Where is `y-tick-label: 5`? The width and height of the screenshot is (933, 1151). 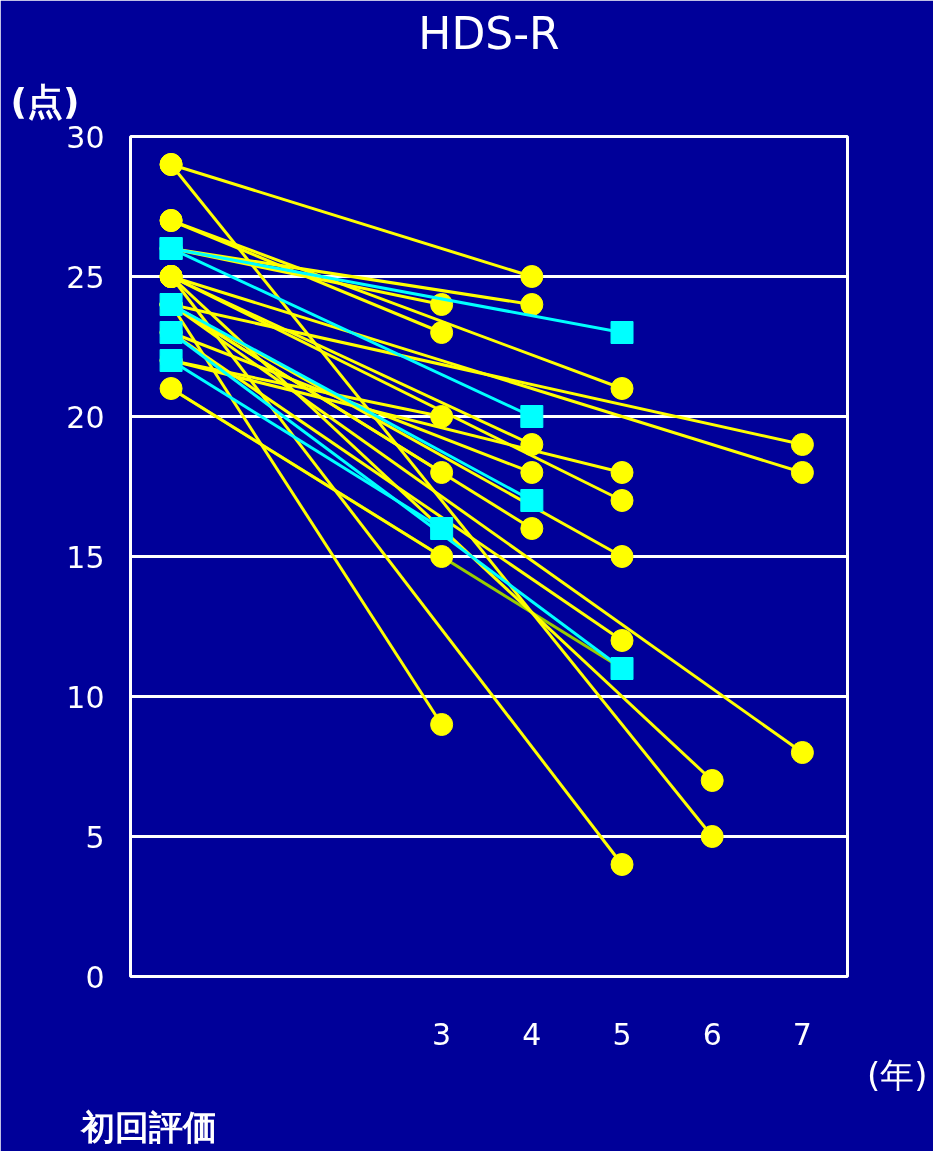 y-tick-label: 5 is located at coordinates (95, 837).